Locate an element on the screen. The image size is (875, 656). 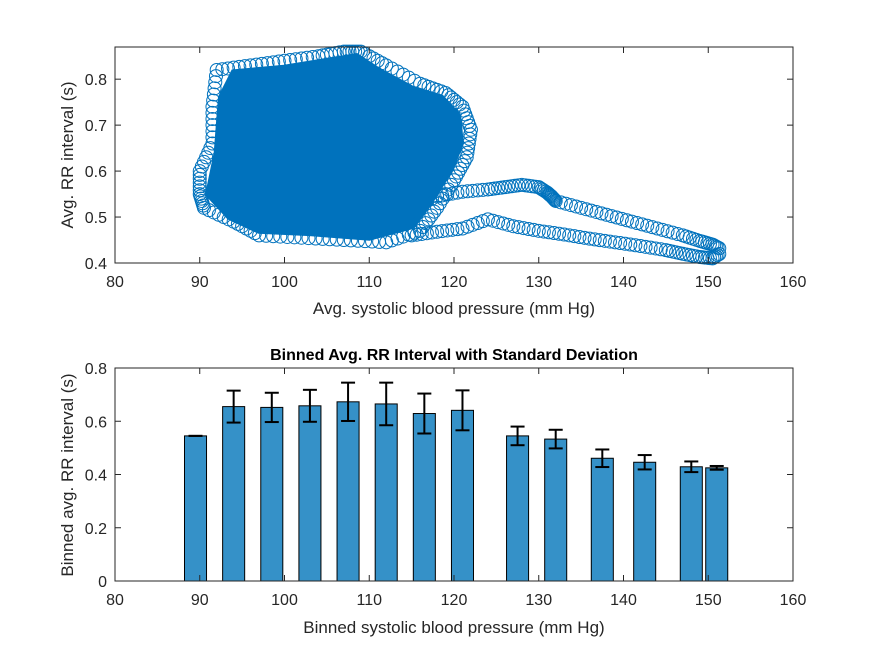
bar-x-tick-label: 160 is located at coordinates (793, 600).